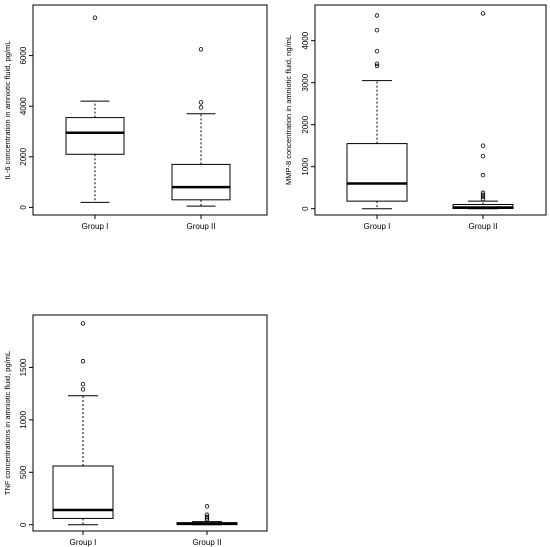 The image size is (550, 547). I want to click on y-tick-label: 3000, so click(305, 82).